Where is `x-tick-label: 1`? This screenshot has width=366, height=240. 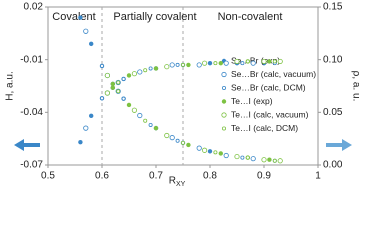
x-tick-label: 1 is located at coordinates (318, 176).